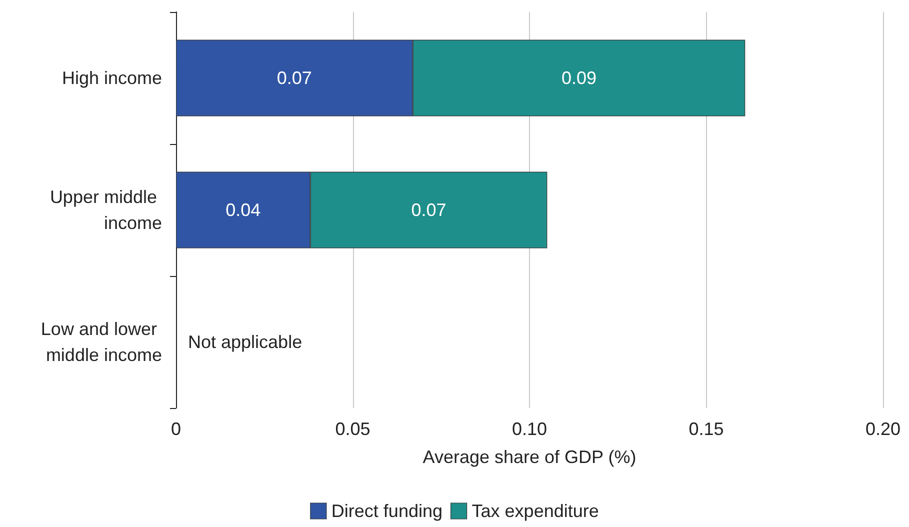 This screenshot has width=909, height=527. What do you see at coordinates (579, 78) in the screenshot?
I see `data-label: 0.09` at bounding box center [579, 78].